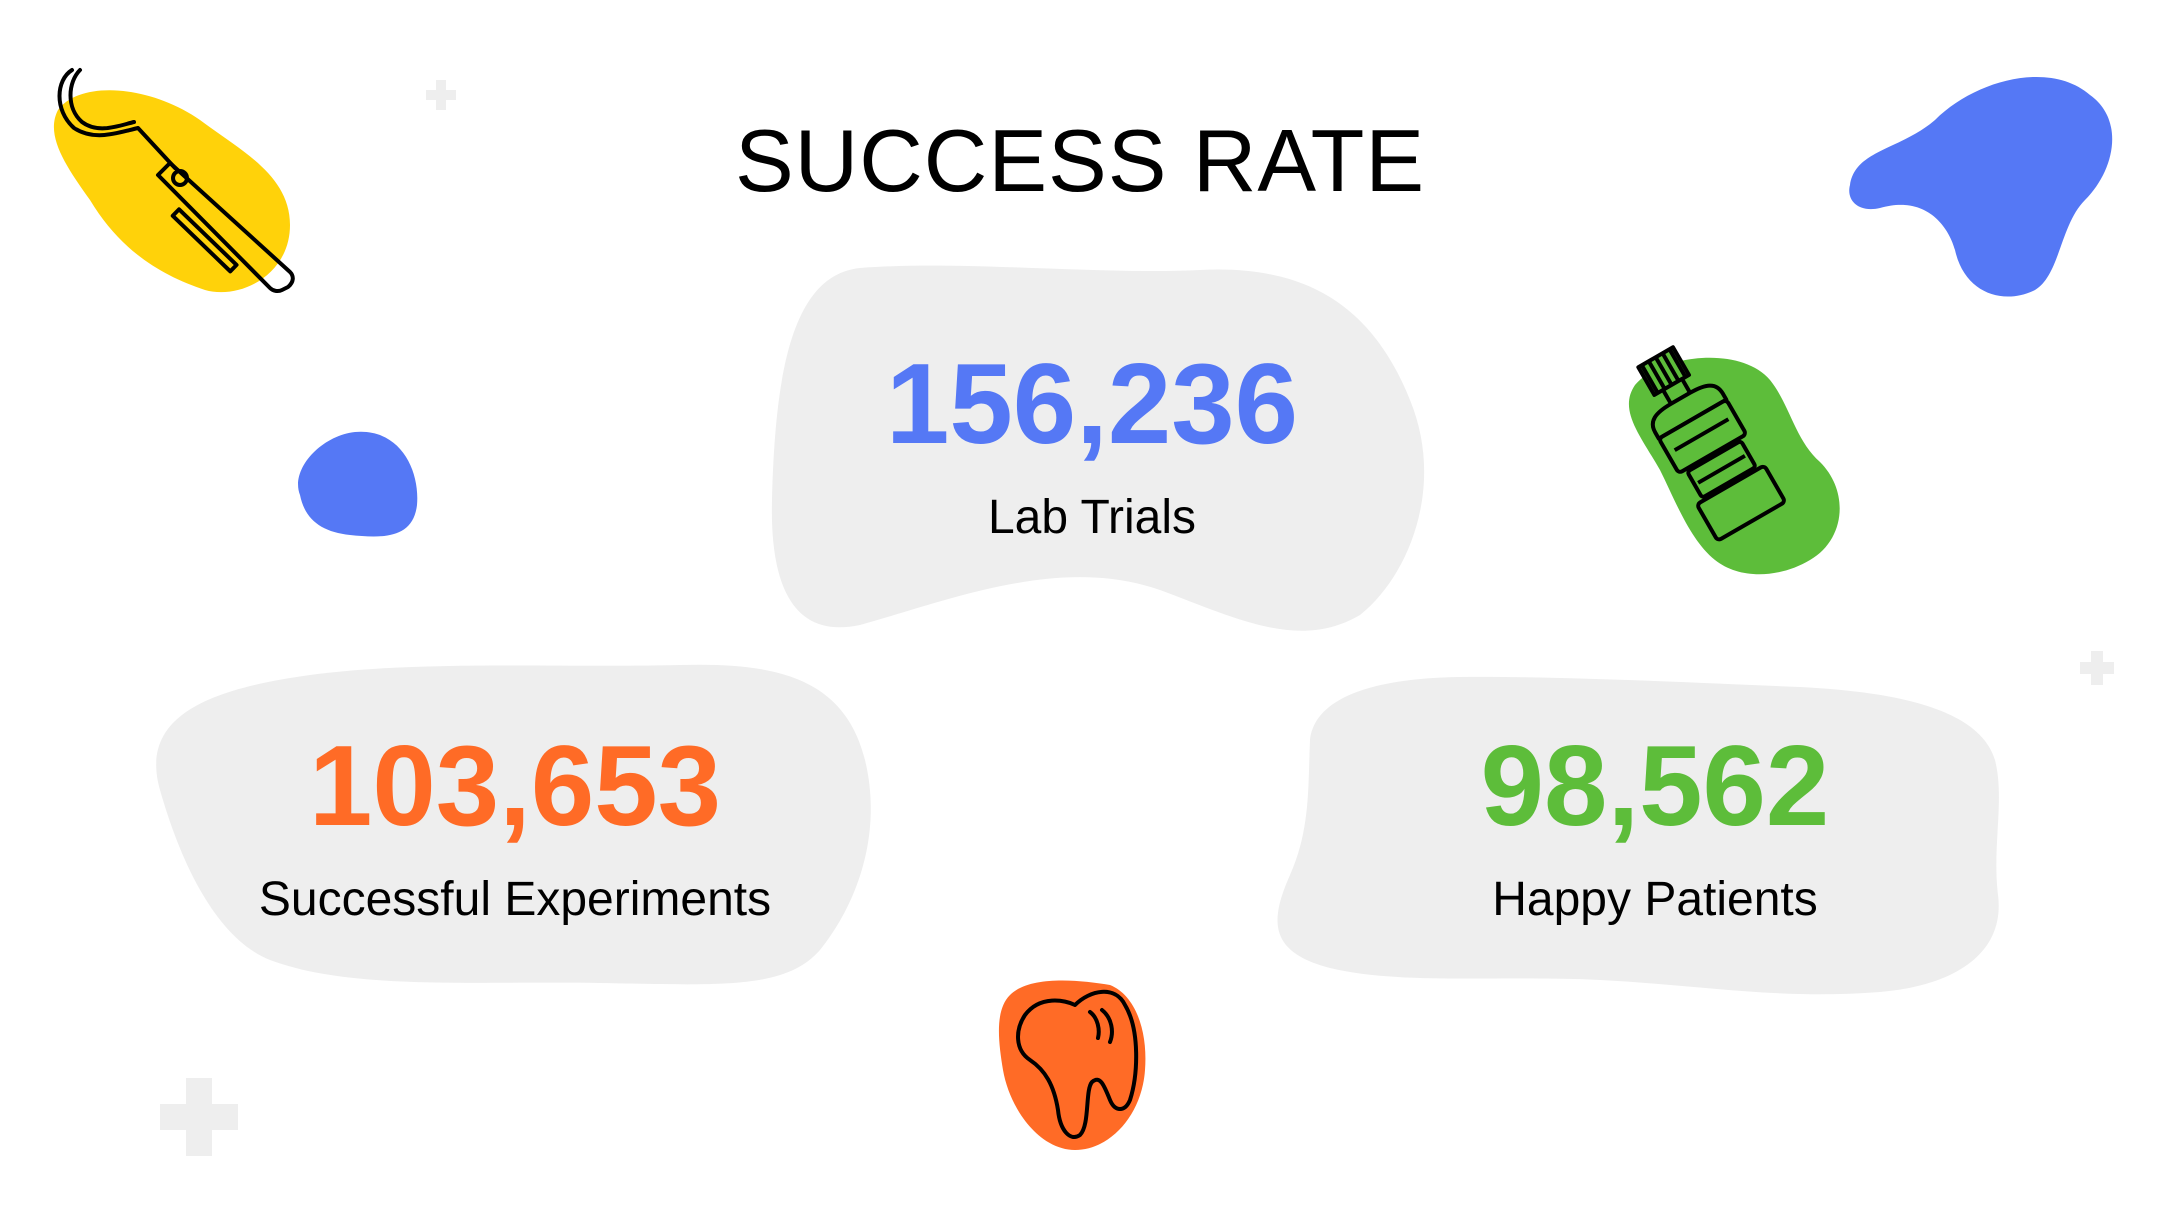 The height and width of the screenshot is (1215, 2160). I want to click on blue-blob-small, so click(358, 484).